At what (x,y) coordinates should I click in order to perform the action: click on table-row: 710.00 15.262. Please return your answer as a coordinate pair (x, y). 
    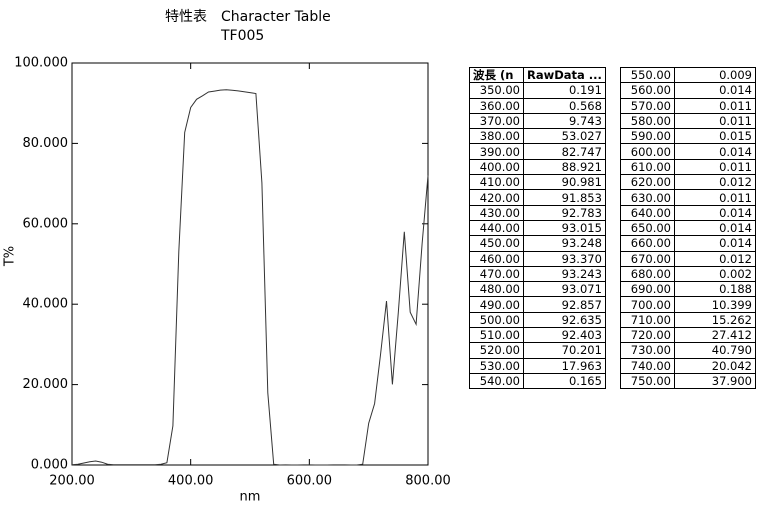
    Looking at the image, I should click on (688, 320).